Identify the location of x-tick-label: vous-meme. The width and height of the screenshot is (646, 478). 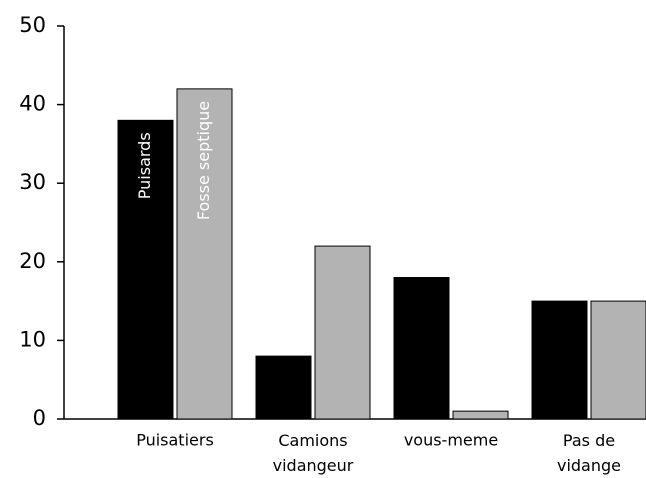
(451, 440).